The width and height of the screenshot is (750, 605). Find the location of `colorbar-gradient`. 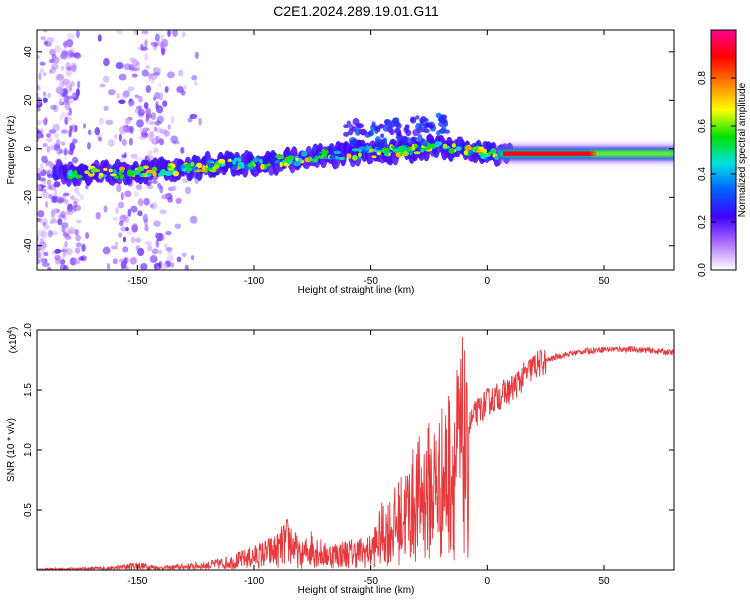

colorbar-gradient is located at coordinates (723, 150).